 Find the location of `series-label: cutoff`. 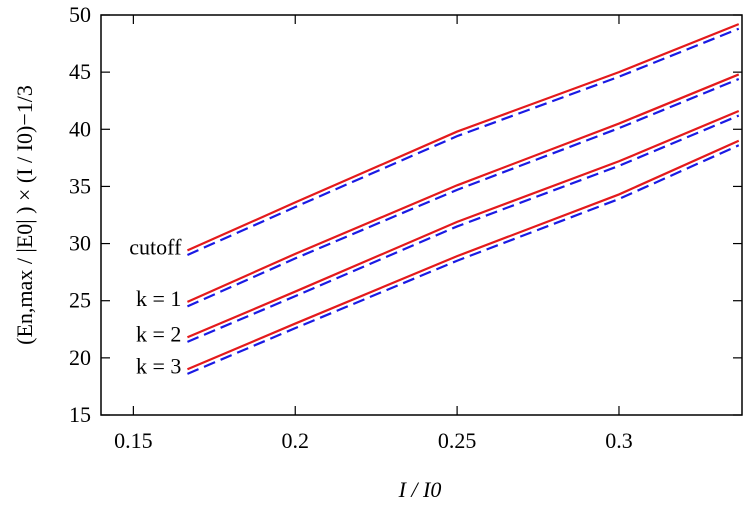

series-label: cutoff is located at coordinates (155, 246).